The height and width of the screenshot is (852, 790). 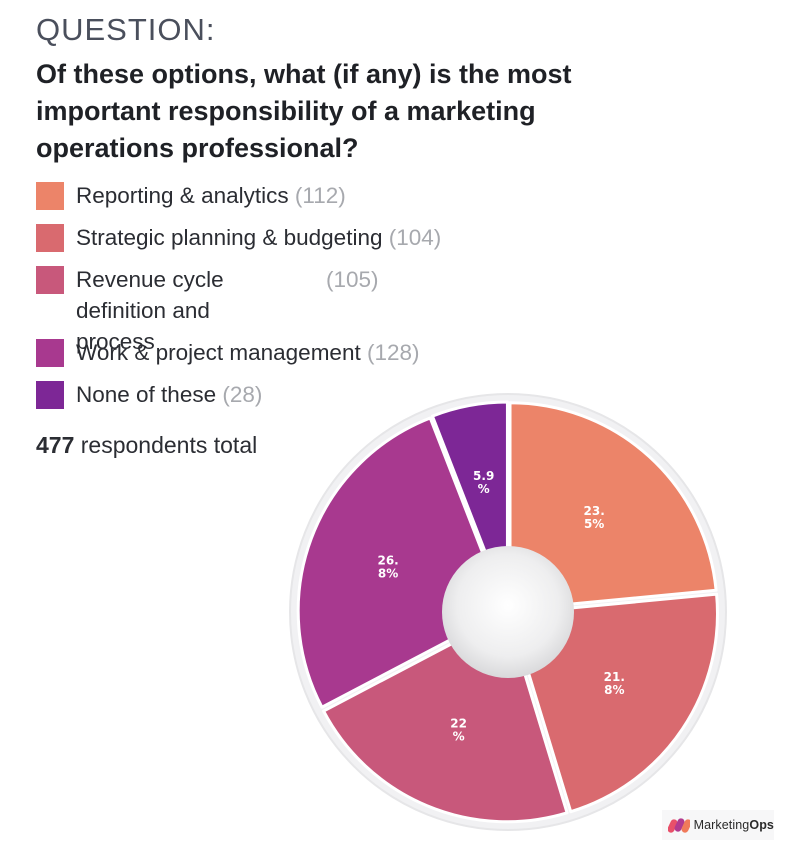 What do you see at coordinates (483, 476) in the screenshot?
I see `slice-value-label: 5.9` at bounding box center [483, 476].